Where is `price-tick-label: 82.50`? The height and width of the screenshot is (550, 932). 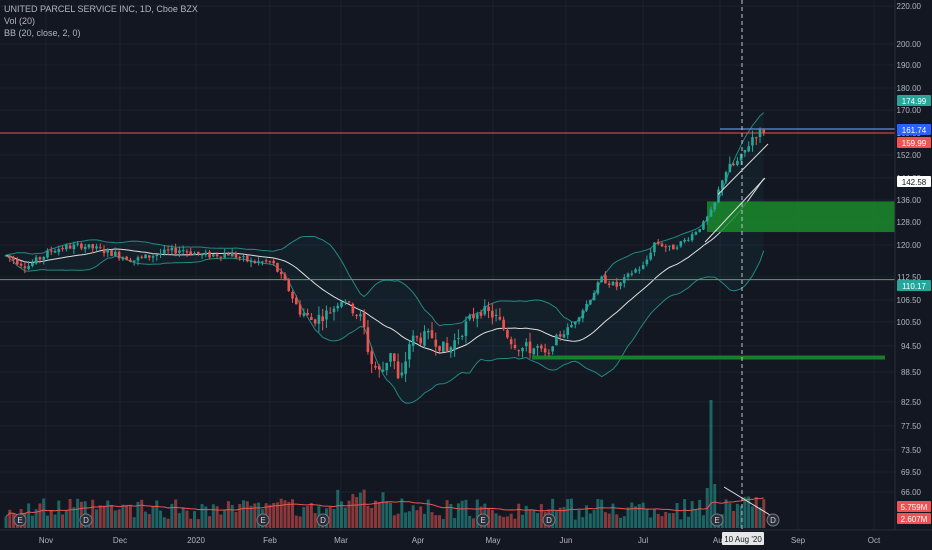 price-tick-label: 82.50 is located at coordinates (911, 402).